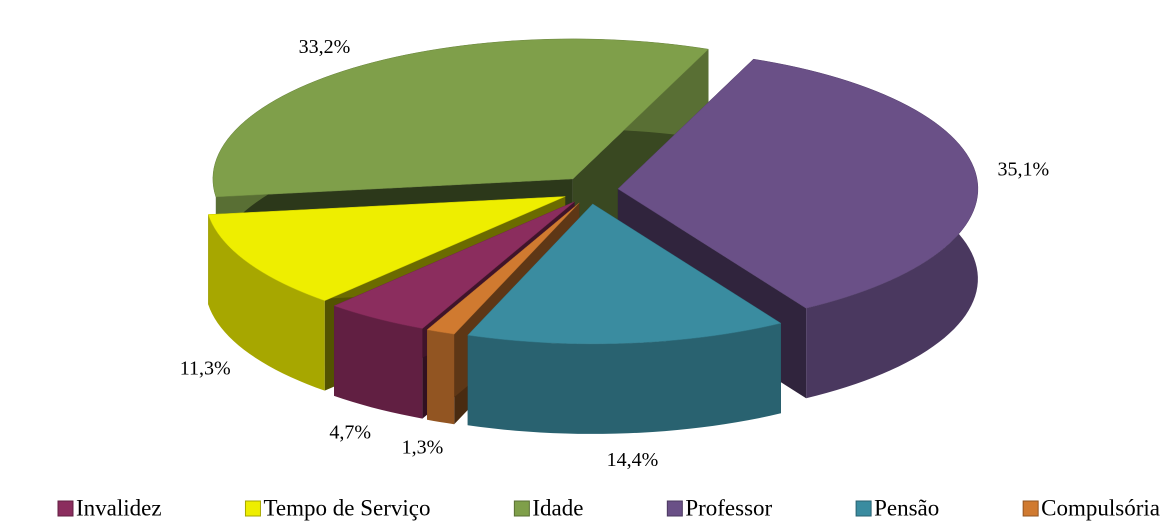 This screenshot has height=527, width=1167. What do you see at coordinates (423, 448) in the screenshot?
I see `value-label: 1,3%` at bounding box center [423, 448].